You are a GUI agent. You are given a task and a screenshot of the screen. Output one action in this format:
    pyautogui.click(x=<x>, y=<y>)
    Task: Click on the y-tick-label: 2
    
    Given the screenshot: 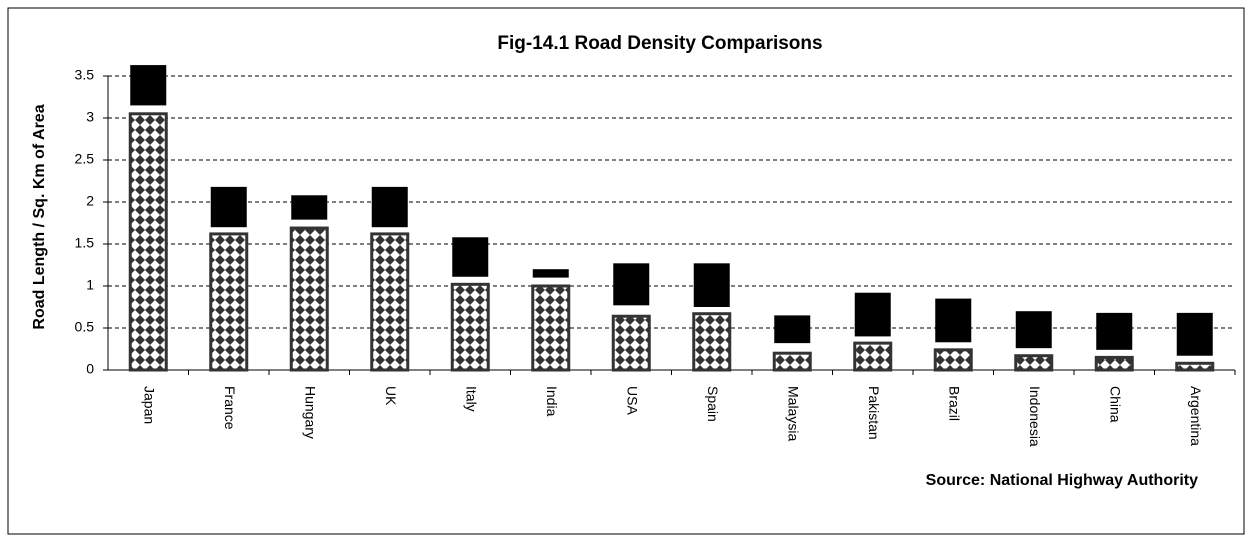 What is the action you would take?
    pyautogui.click(x=90, y=201)
    